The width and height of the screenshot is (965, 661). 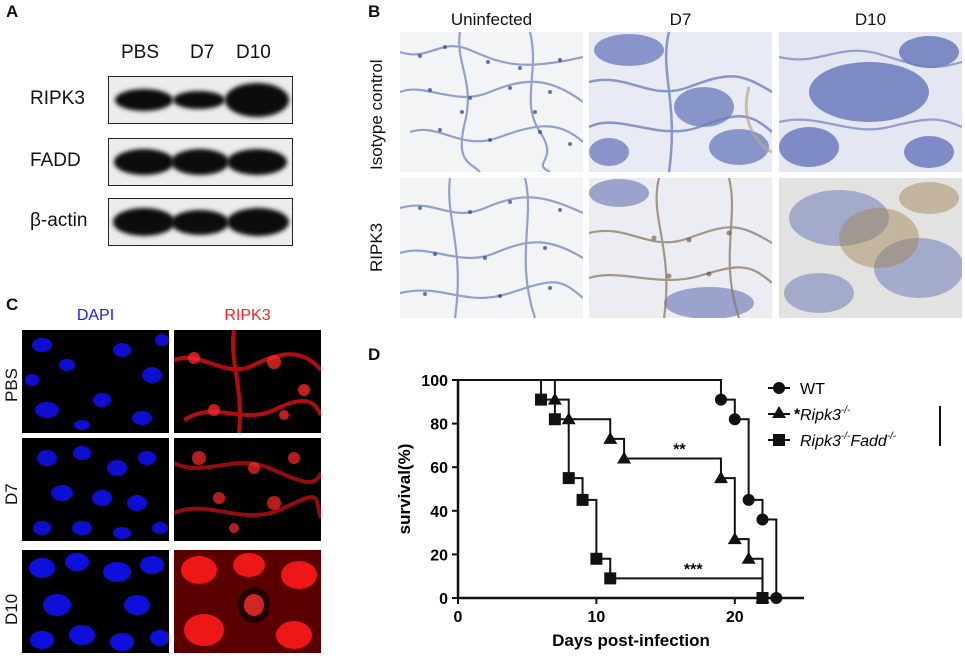 What do you see at coordinates (735, 617) in the screenshot?
I see `x-tick-label: 20` at bounding box center [735, 617].